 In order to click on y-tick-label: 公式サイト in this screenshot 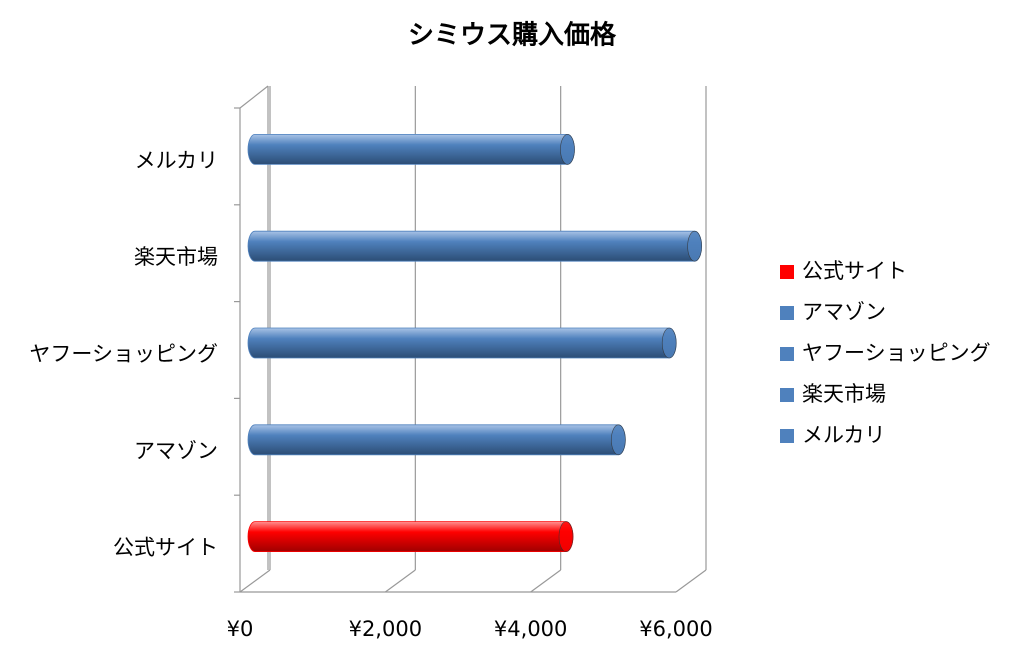, I will do `click(165, 548)`.